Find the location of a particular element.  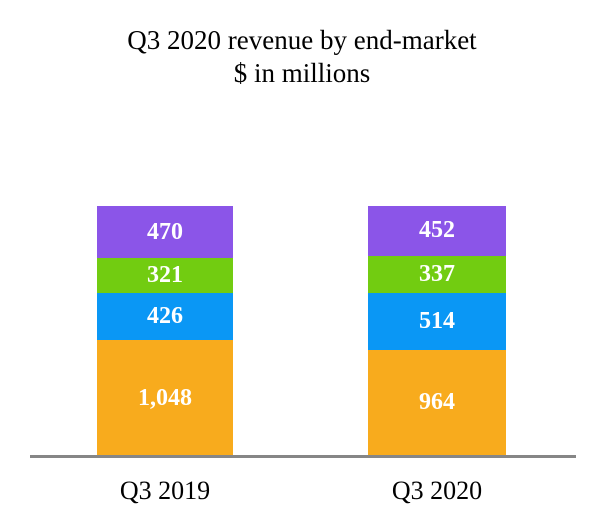

bar-segment-orange-bottom-segment: 1,048 is located at coordinates (165, 398).